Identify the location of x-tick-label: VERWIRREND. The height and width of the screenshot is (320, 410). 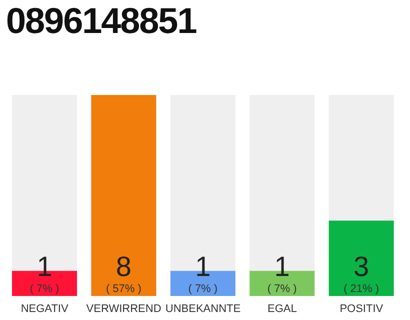
(124, 308).